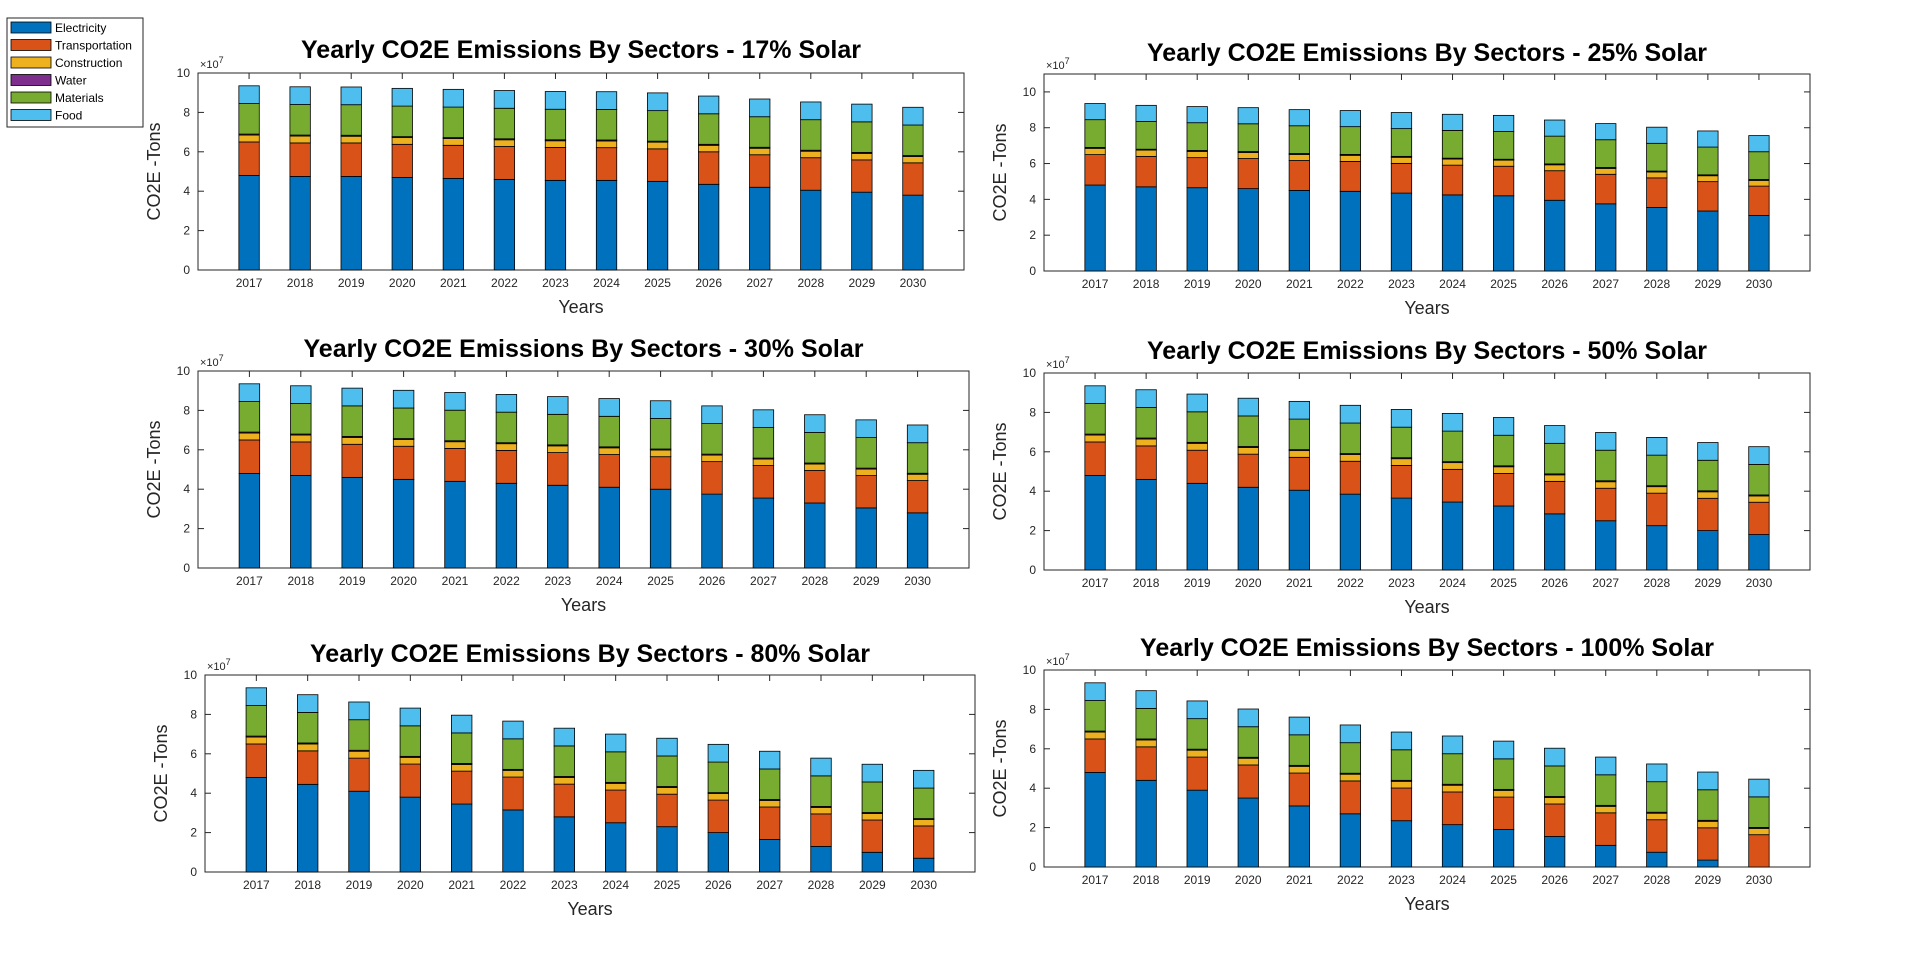 This screenshot has height=963, width=1920. I want to click on x-tick-label: 2028, so click(1656, 284).